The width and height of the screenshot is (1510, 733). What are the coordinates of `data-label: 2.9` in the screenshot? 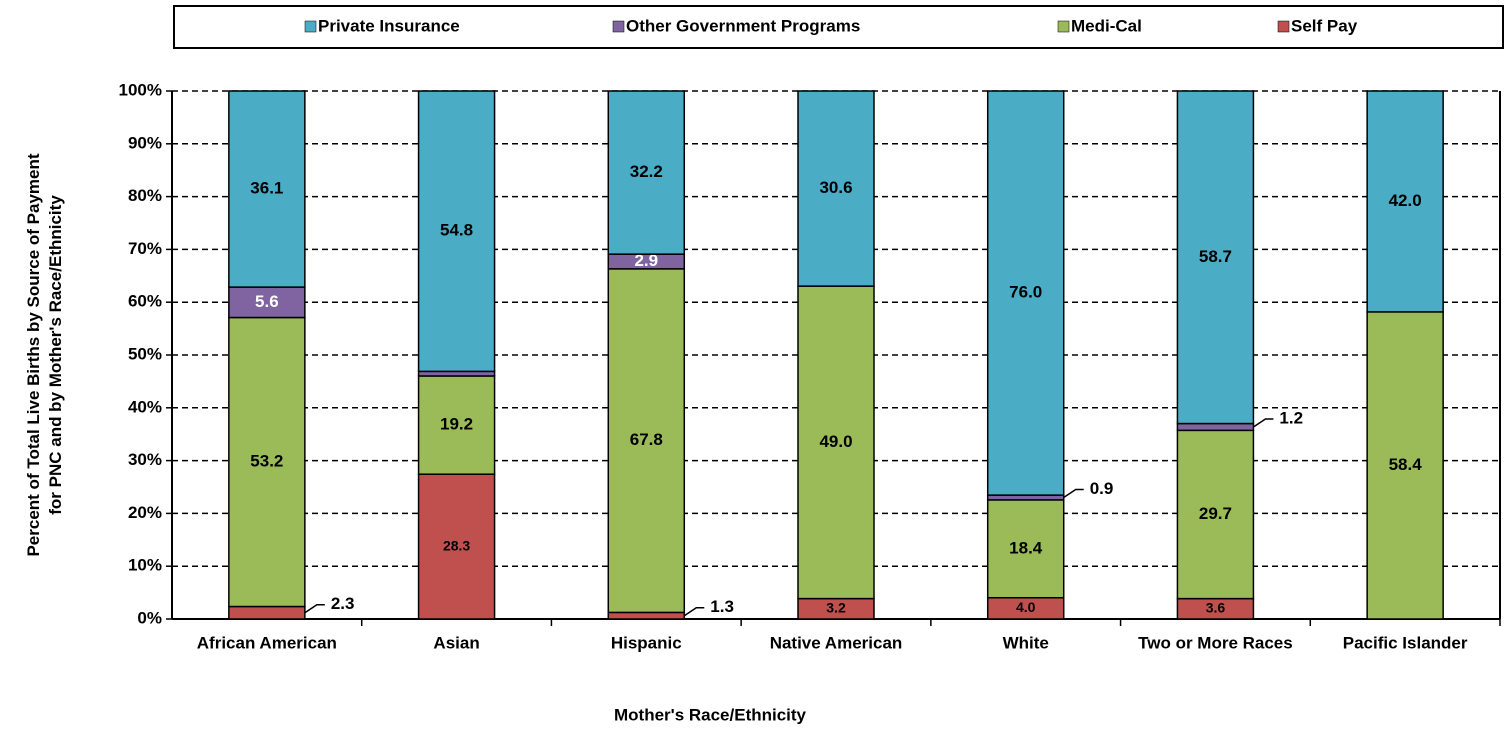 It's located at (646, 260).